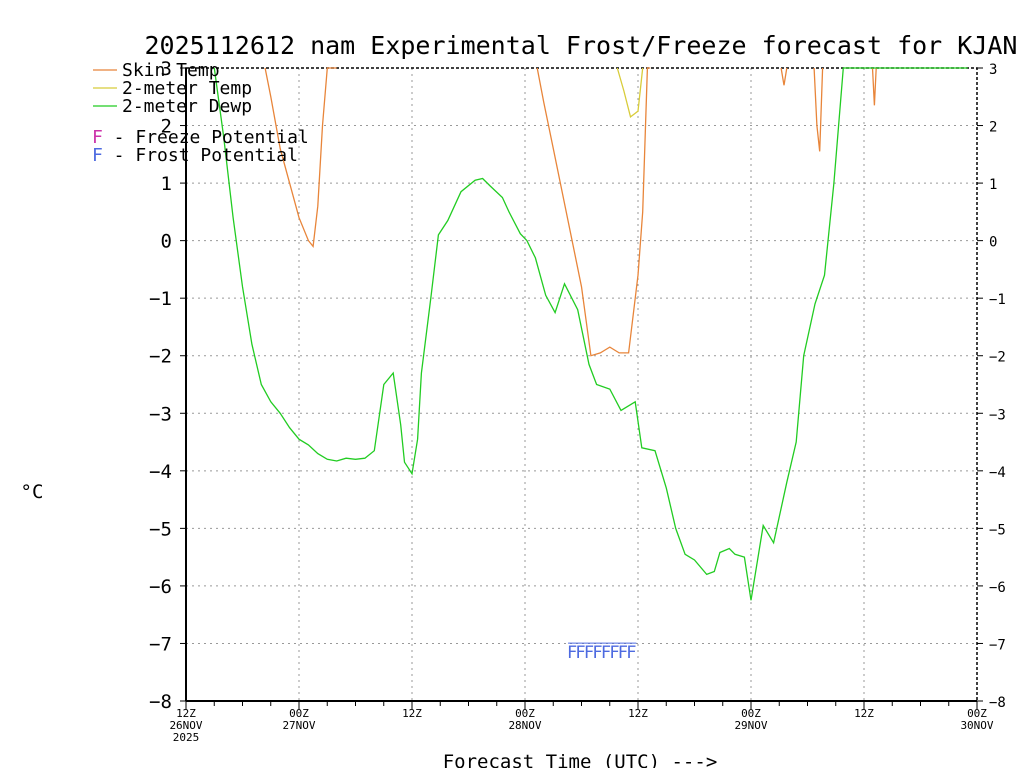 This screenshot has width=1024, height=772. What do you see at coordinates (160, 414) in the screenshot?
I see `y-tick-label: −3` at bounding box center [160, 414].